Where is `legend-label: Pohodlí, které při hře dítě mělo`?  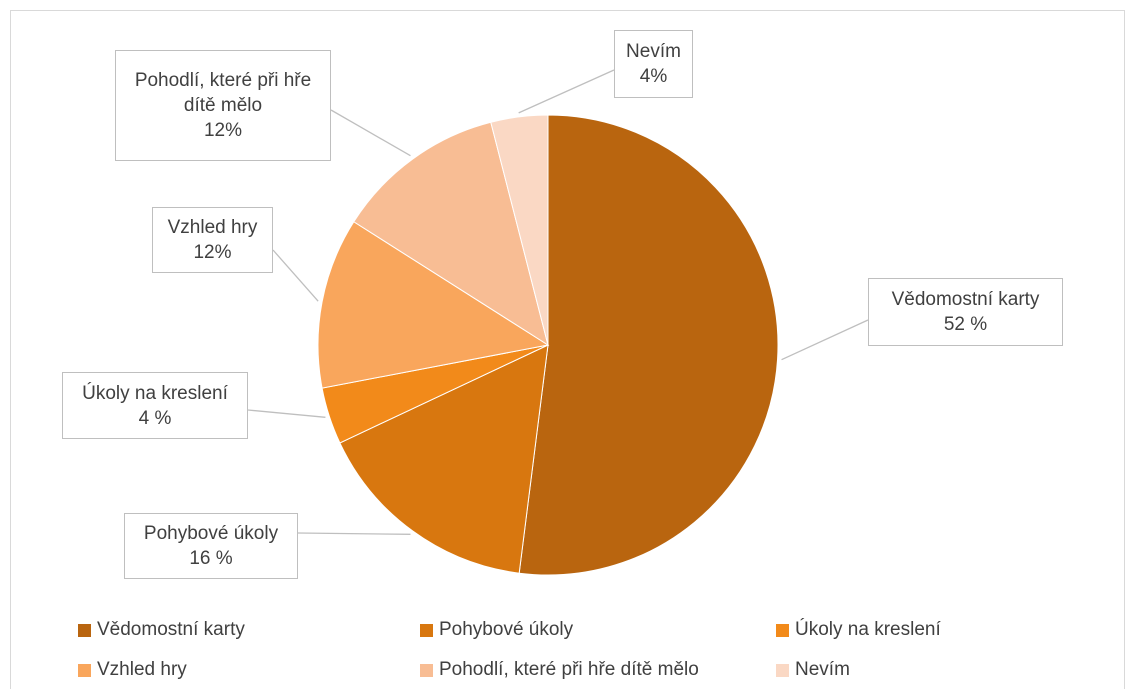
legend-label: Pohodlí, které při hře dítě mělo is located at coordinates (569, 669).